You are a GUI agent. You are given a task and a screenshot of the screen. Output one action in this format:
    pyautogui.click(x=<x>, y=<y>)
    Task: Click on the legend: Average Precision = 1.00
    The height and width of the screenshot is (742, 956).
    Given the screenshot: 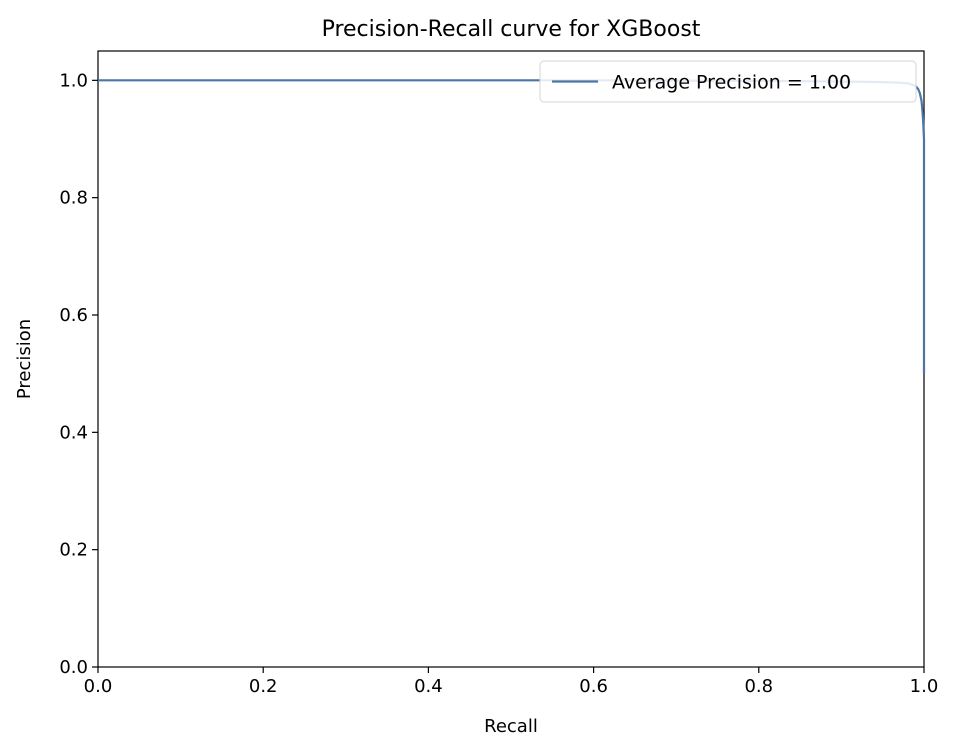 What is the action you would take?
    pyautogui.click(x=728, y=81)
    